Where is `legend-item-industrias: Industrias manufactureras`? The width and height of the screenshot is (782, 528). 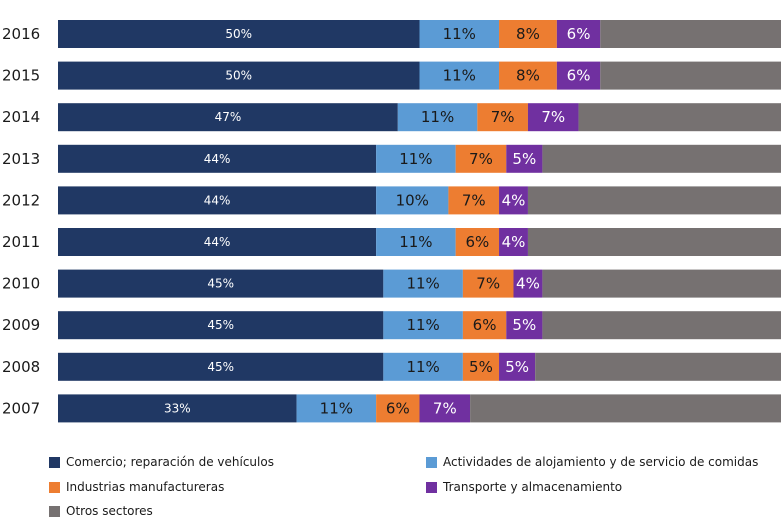 legend-item-industrias: Industrias manufactureras is located at coordinates (136, 487).